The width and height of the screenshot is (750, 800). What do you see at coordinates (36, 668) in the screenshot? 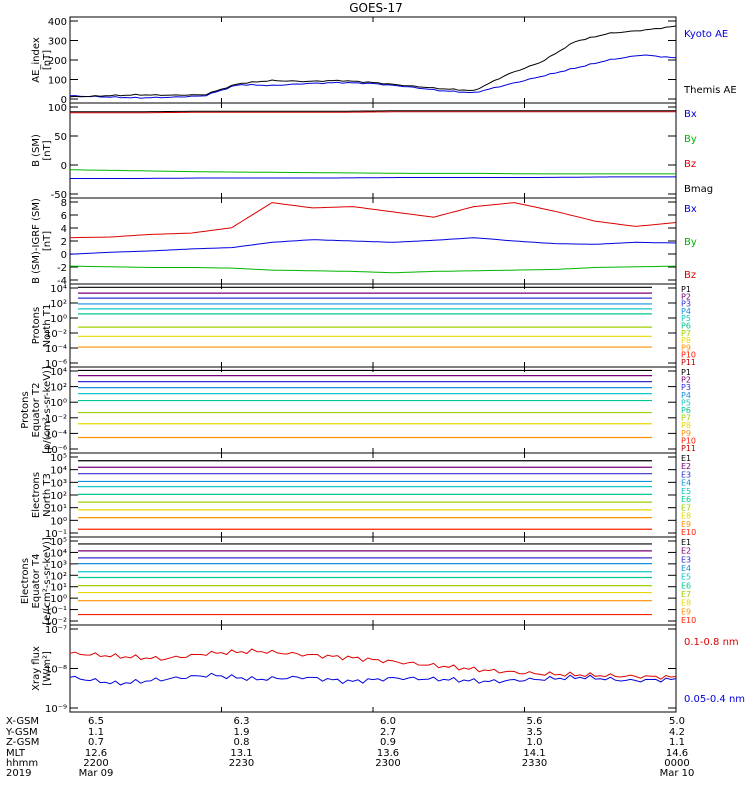
I see `y-axis-label: Xray flux` at bounding box center [36, 668].